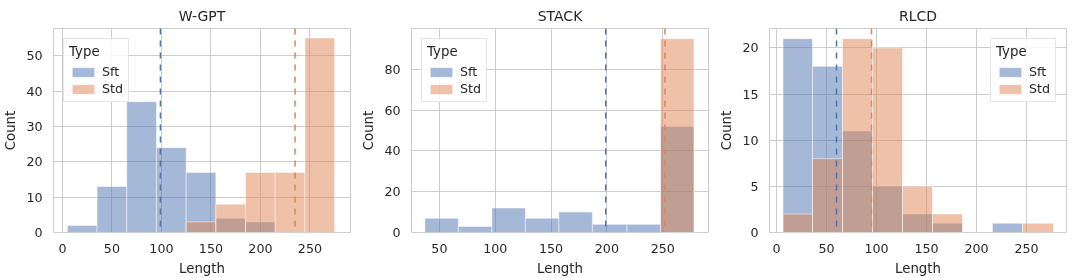  I want to click on chart-title: STACK, so click(560, 15).